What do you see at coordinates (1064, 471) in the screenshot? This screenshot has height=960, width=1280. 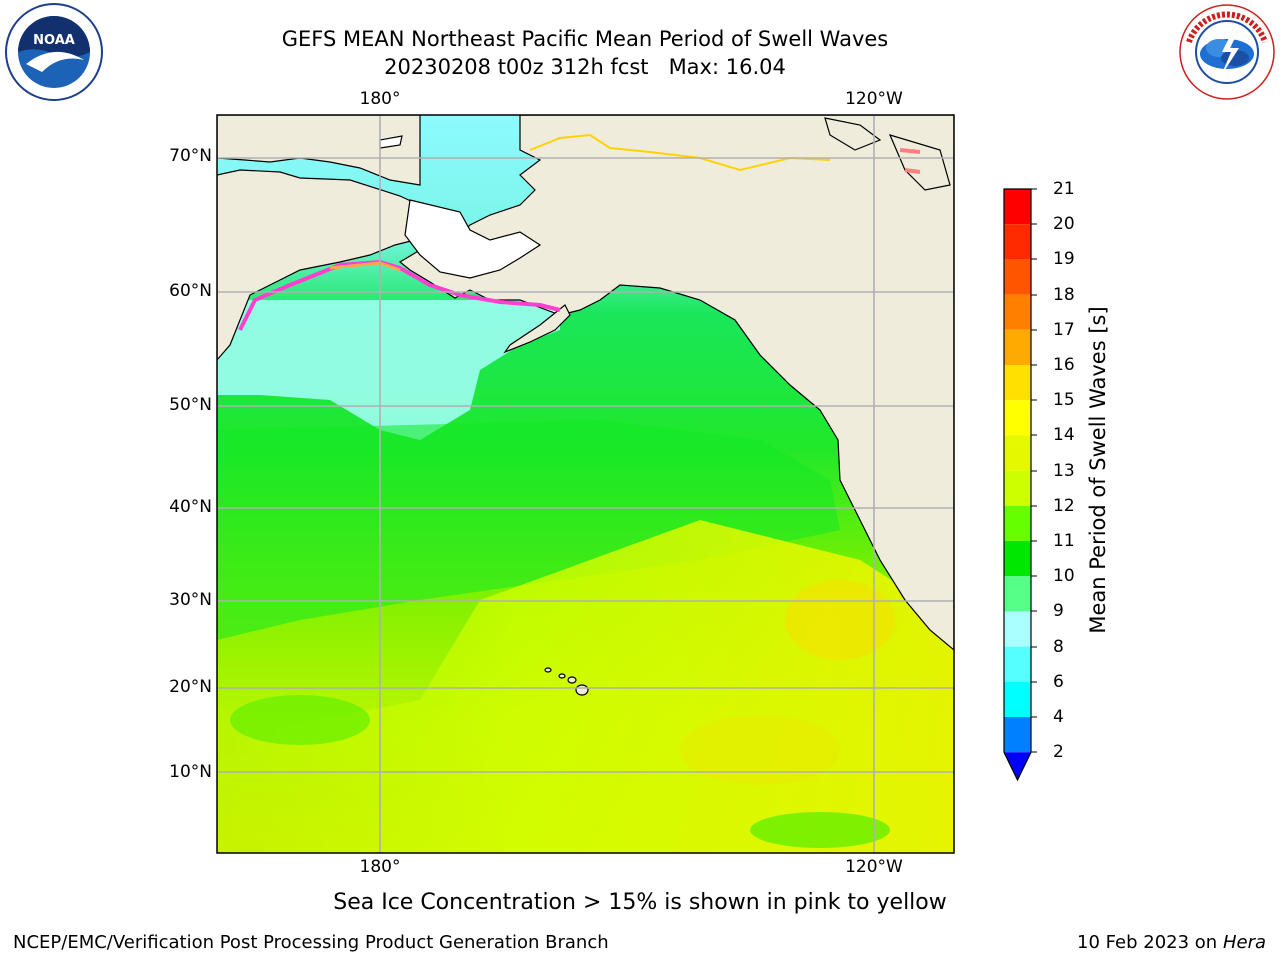 I see `colorbar-tick-13: 13` at bounding box center [1064, 471].